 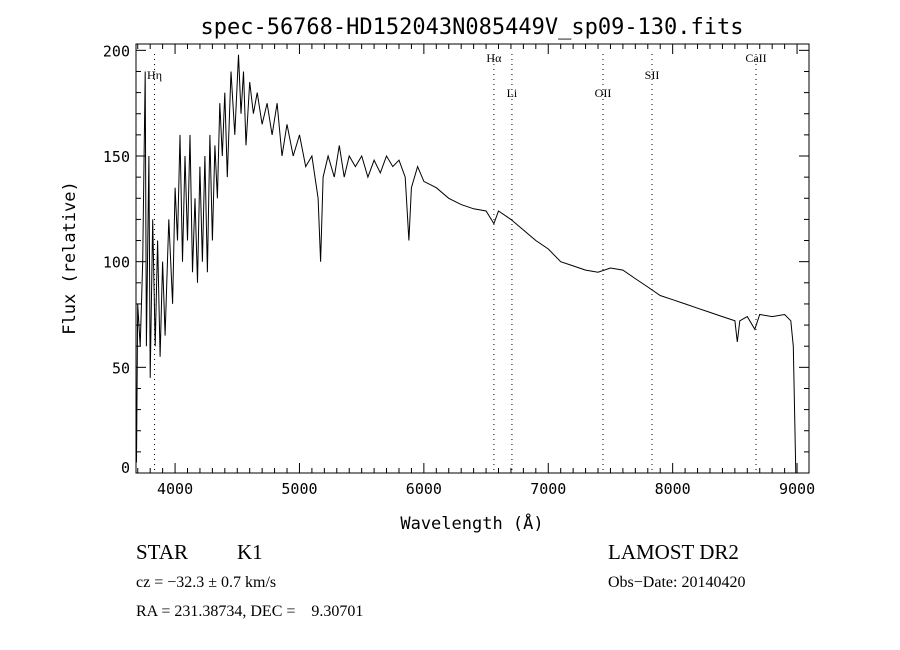 What do you see at coordinates (116, 51) in the screenshot?
I see `y-tick-label: 200` at bounding box center [116, 51].